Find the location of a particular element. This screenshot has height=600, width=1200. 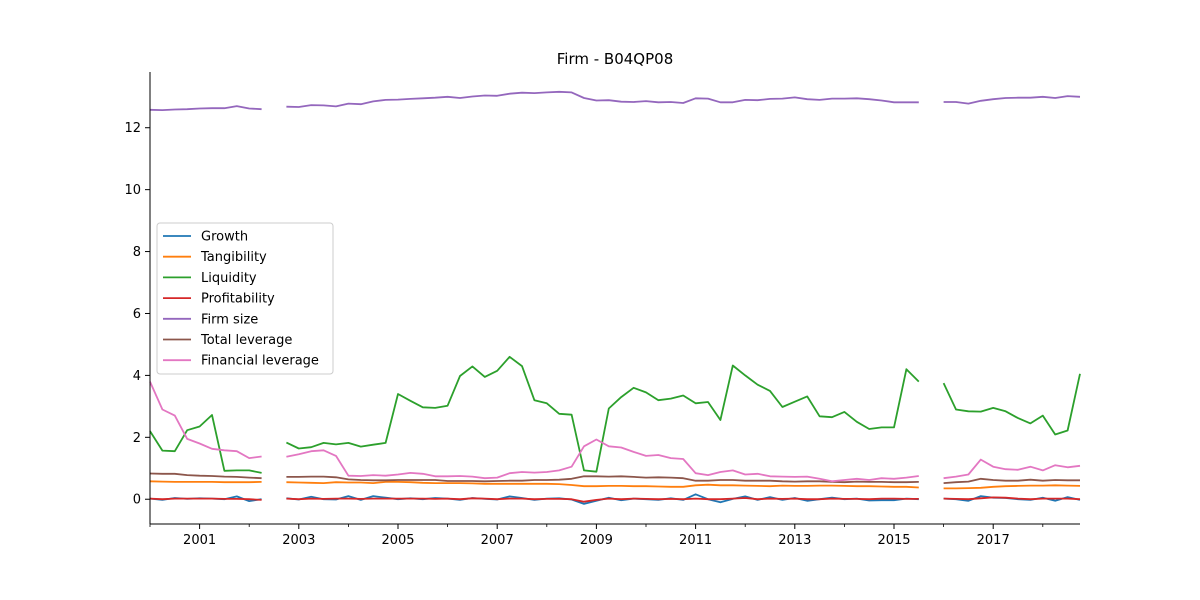

y-axis: 0 2 4 6 8 10 12 is located at coordinates (137, 298).